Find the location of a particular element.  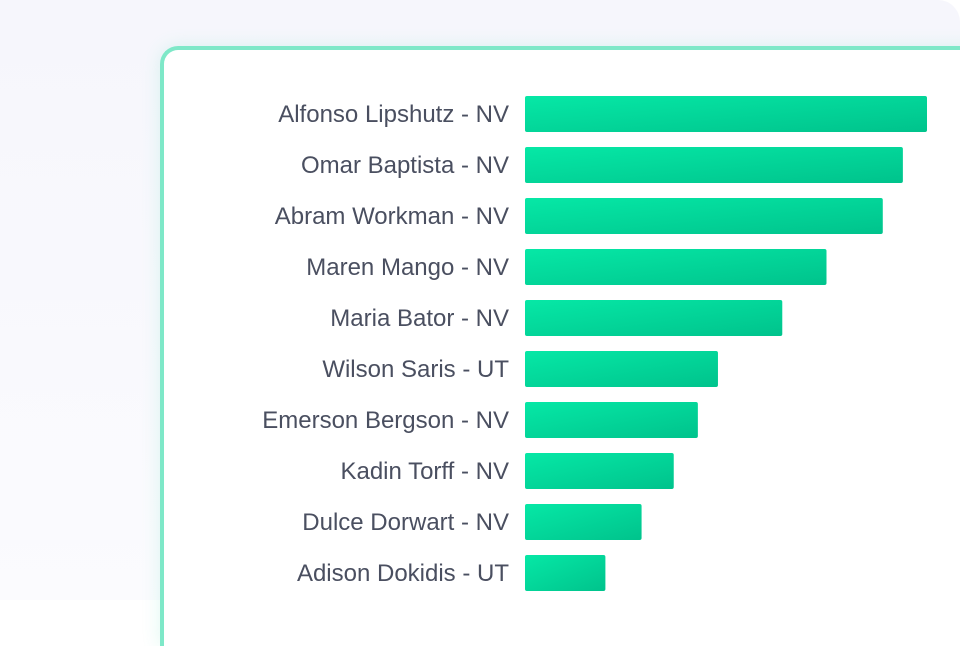

category-label: Dulce Dorwart - NV is located at coordinates (405, 522).